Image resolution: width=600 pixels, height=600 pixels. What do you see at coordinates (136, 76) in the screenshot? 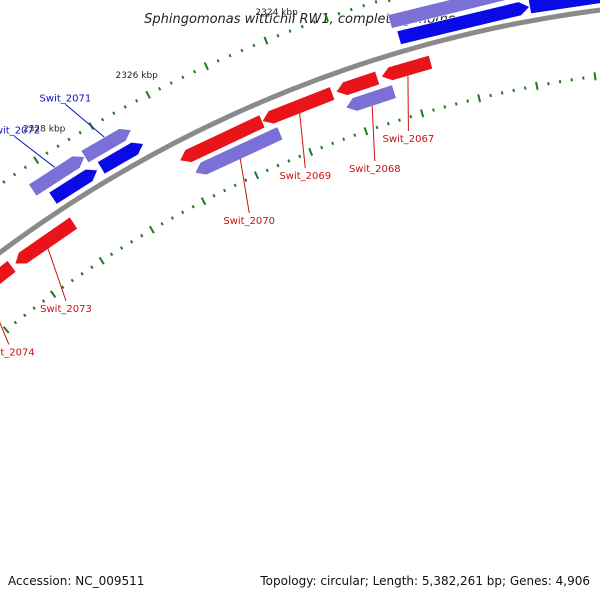
I see `tick-label: 2326 kbp` at bounding box center [136, 76].